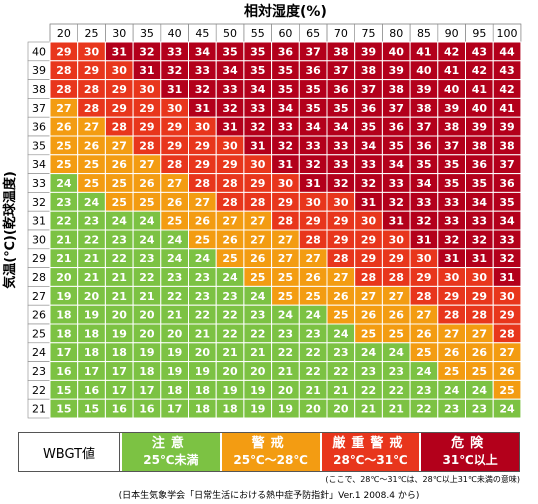 The width and height of the screenshot is (538, 504). What do you see at coordinates (396, 221) in the screenshot?
I see `wbgt-value-label: 31` at bounding box center [396, 221].